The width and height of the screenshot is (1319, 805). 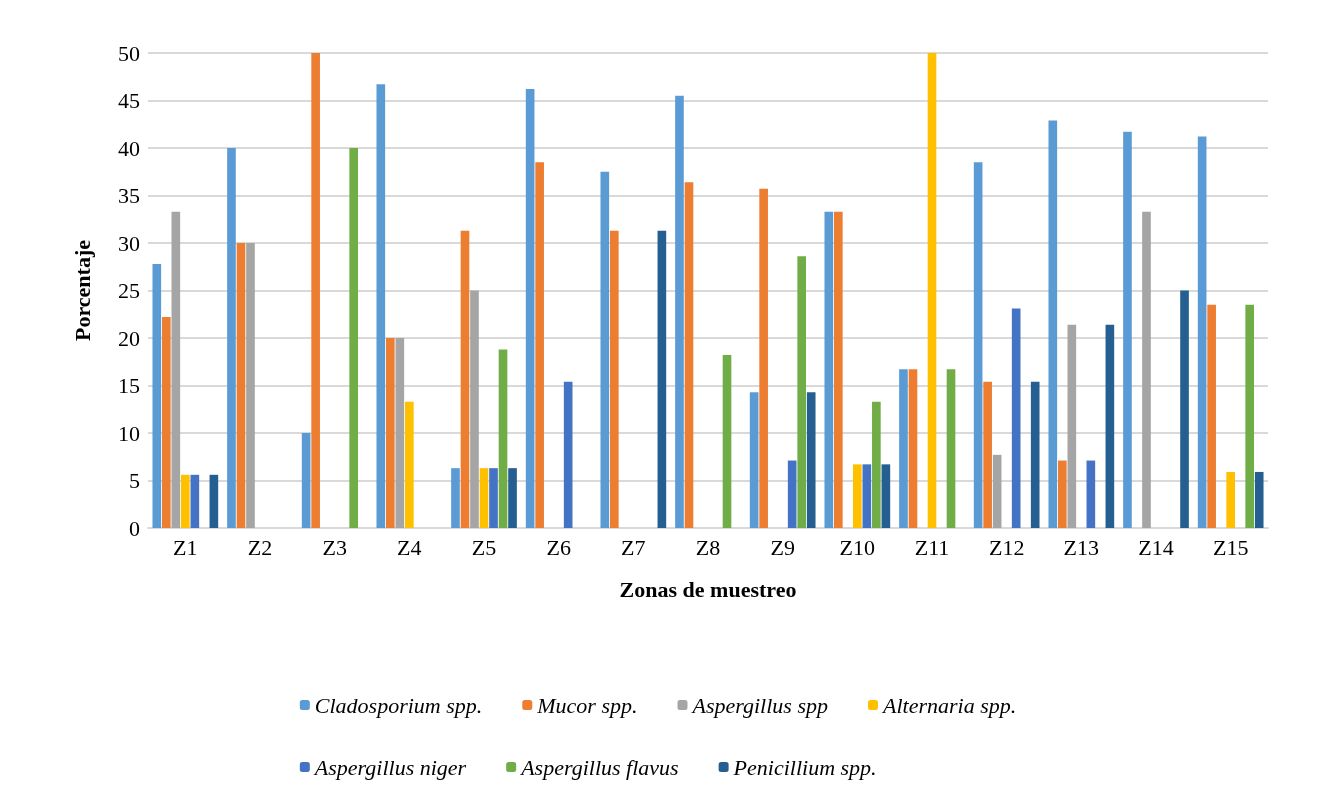 I want to click on legend-label: Aspergillus flavus, so click(x=599, y=767).